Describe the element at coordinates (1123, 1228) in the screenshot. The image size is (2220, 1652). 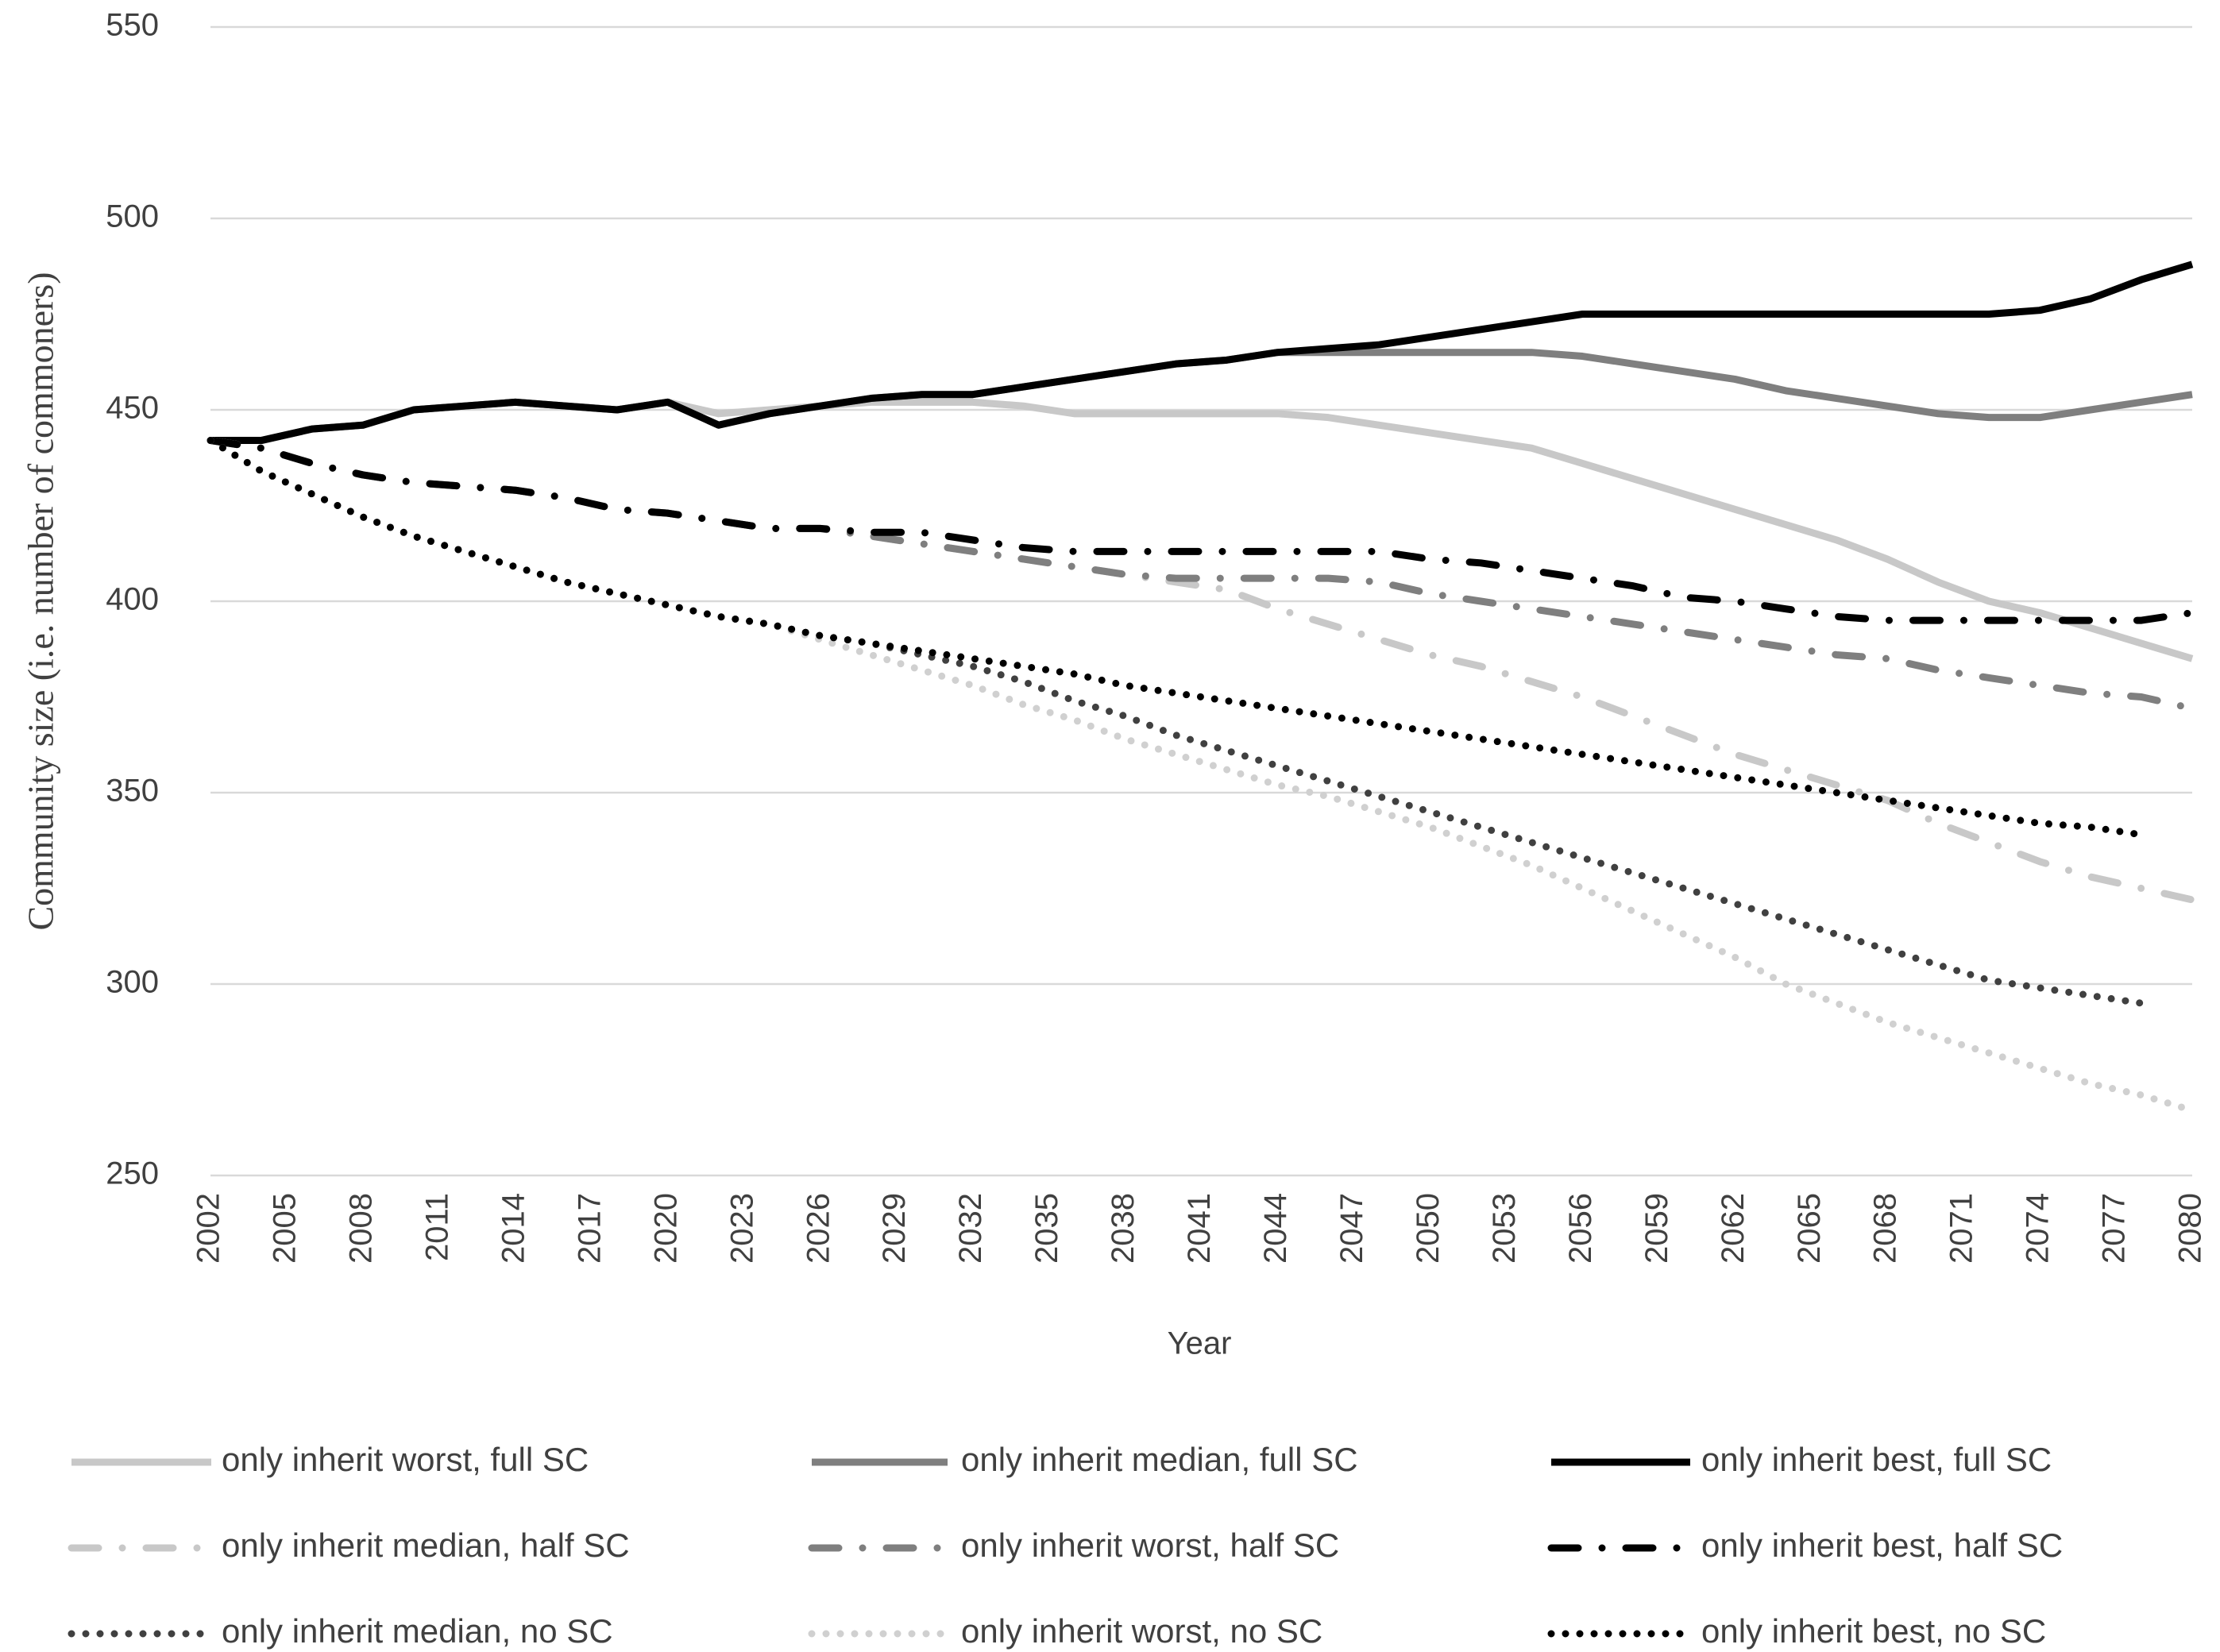
I see `x-tick-label: 2038` at that location.